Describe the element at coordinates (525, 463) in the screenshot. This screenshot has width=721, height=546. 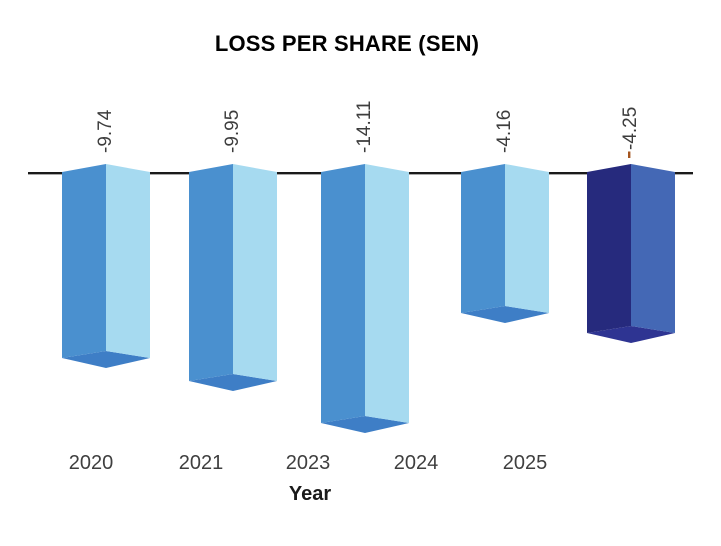
I see `x-axis-tick-label: 2025` at that location.